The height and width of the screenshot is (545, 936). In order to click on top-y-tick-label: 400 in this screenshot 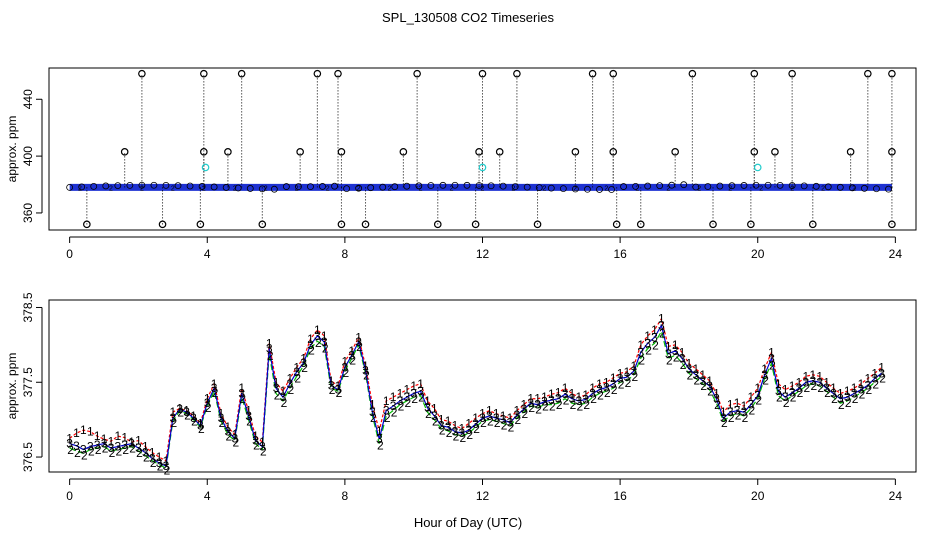, I will do `click(28, 156)`.